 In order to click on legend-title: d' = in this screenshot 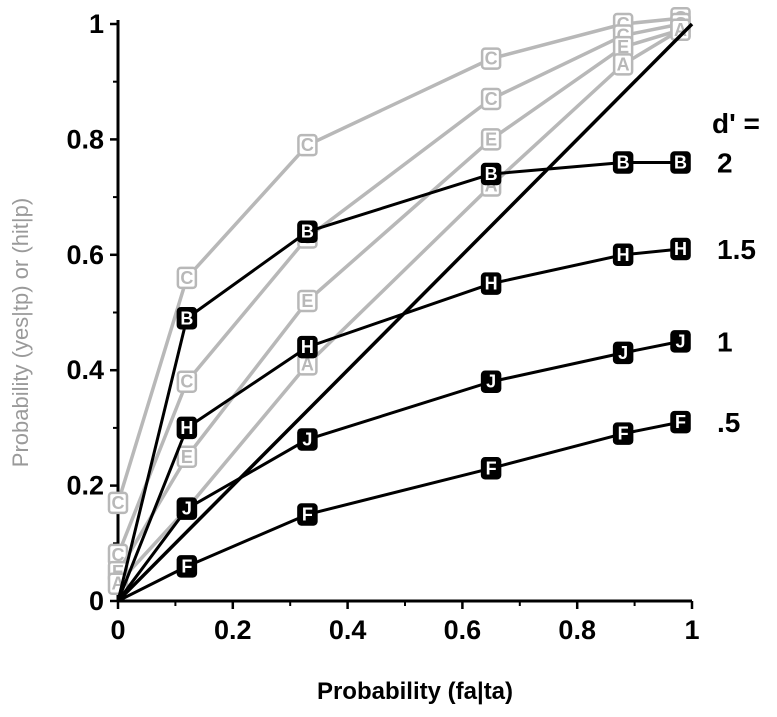, I will do `click(736, 123)`.